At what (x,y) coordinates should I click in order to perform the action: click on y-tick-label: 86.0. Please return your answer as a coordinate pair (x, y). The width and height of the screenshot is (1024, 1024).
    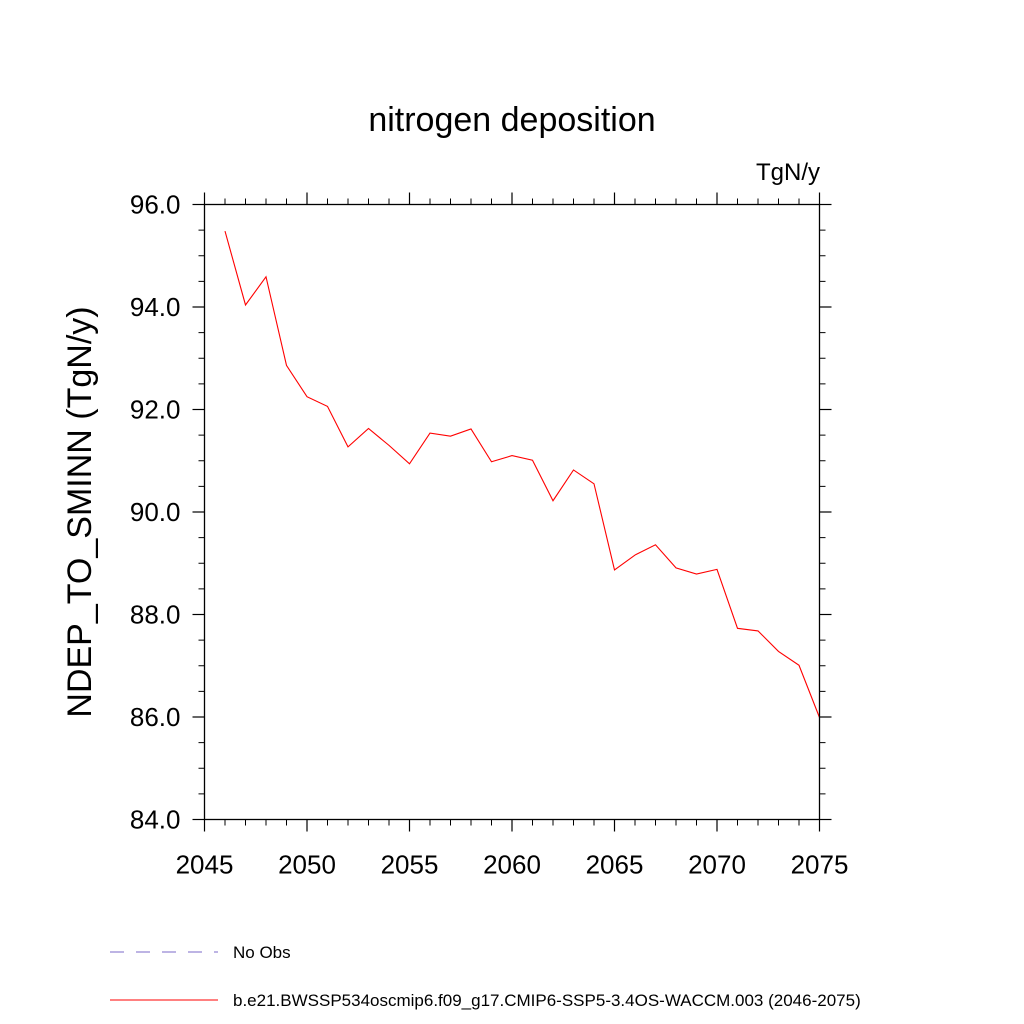
    Looking at the image, I should click on (155, 717).